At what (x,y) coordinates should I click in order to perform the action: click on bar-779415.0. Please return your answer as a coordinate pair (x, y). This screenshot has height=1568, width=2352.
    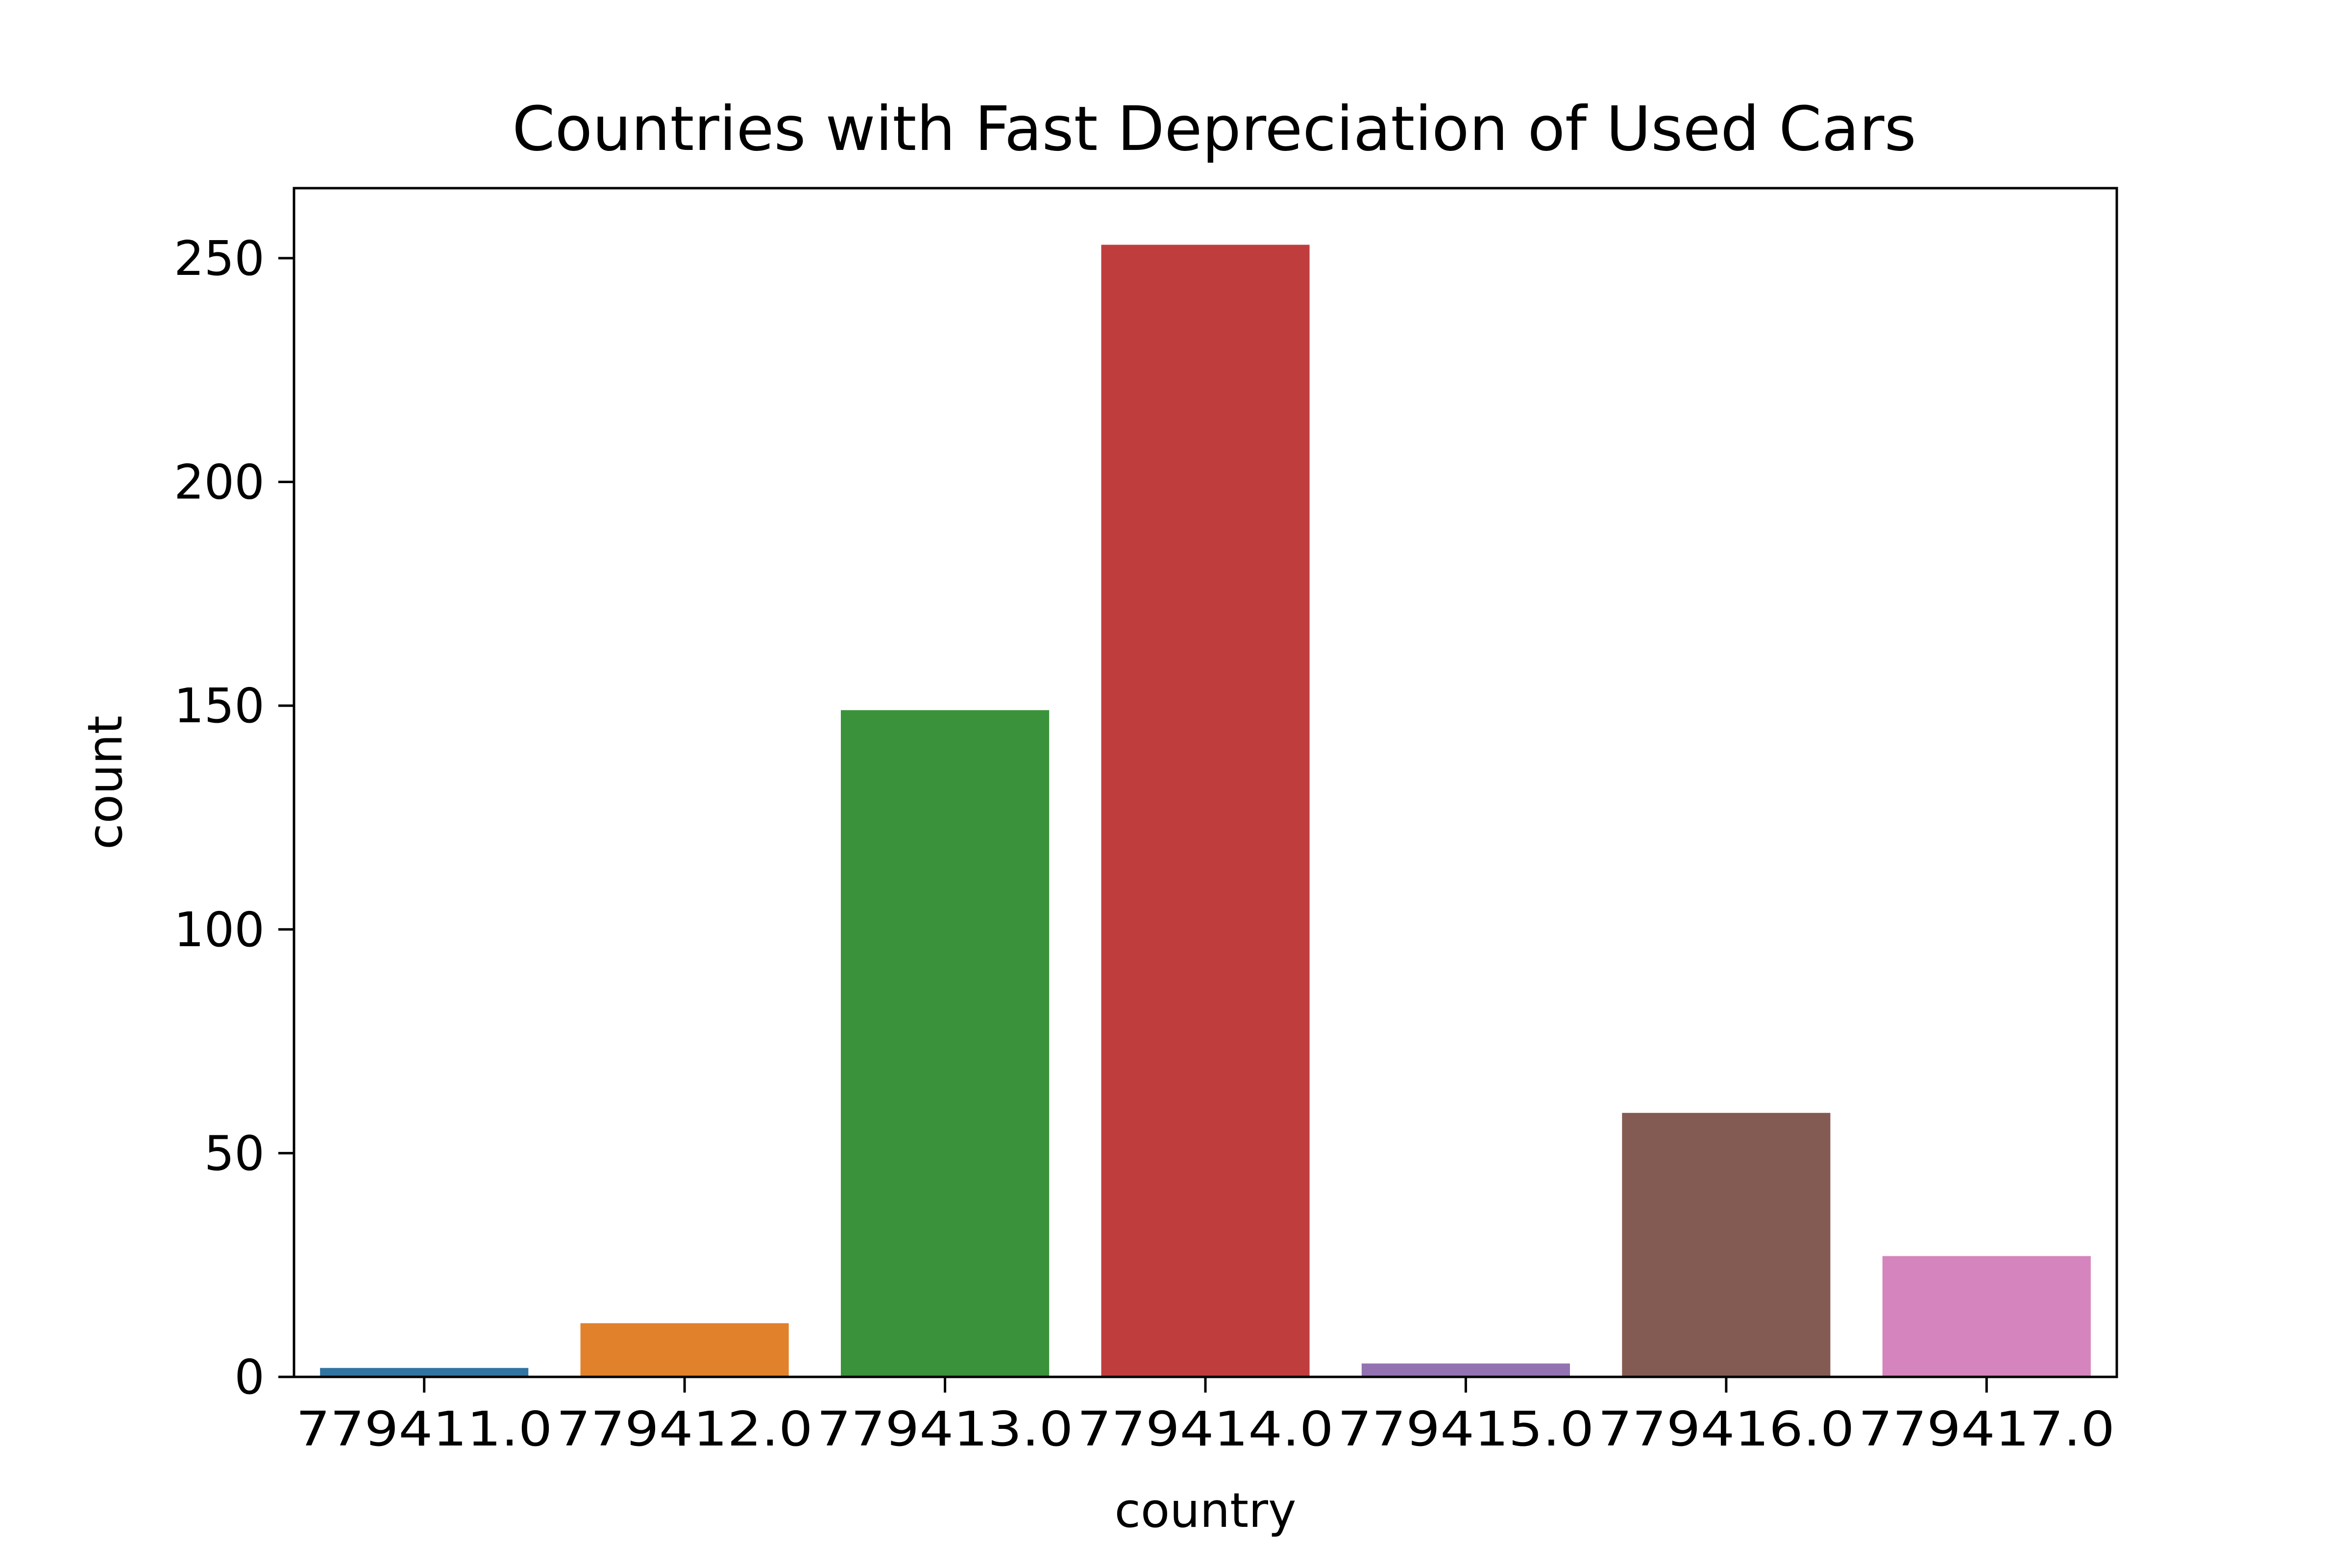
    Looking at the image, I should click on (1465, 1370).